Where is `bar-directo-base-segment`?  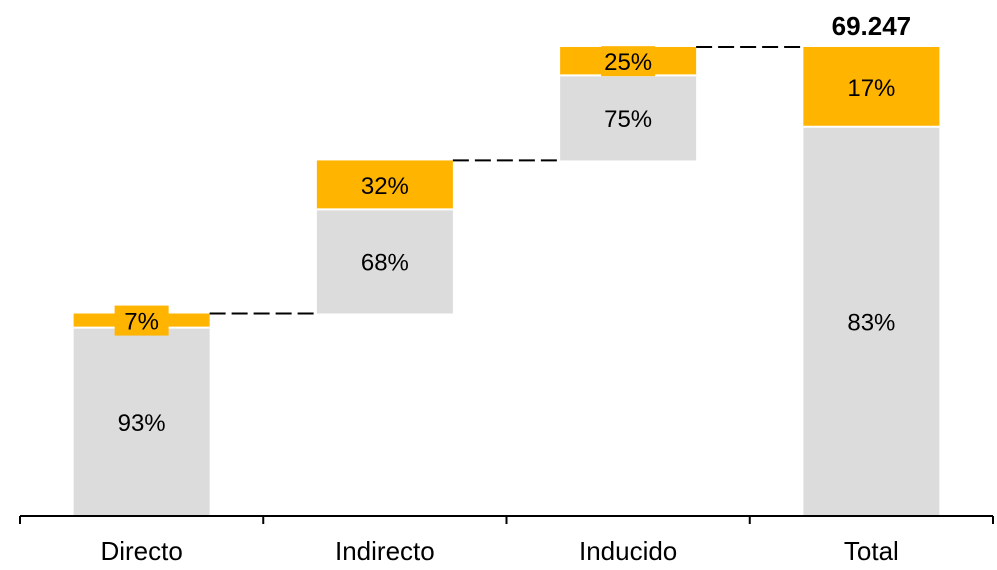
bar-directo-base-segment is located at coordinates (141, 421).